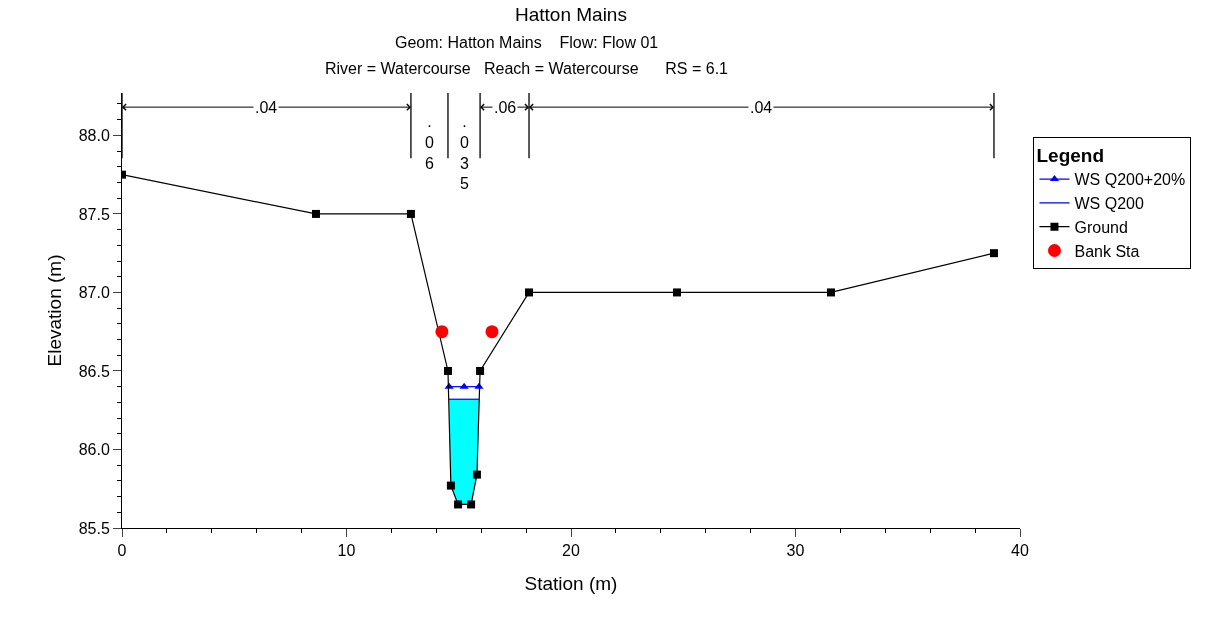 This screenshot has height=617, width=1213. Describe the element at coordinates (94, 293) in the screenshot. I see `y-tick-label: 87.0` at that location.